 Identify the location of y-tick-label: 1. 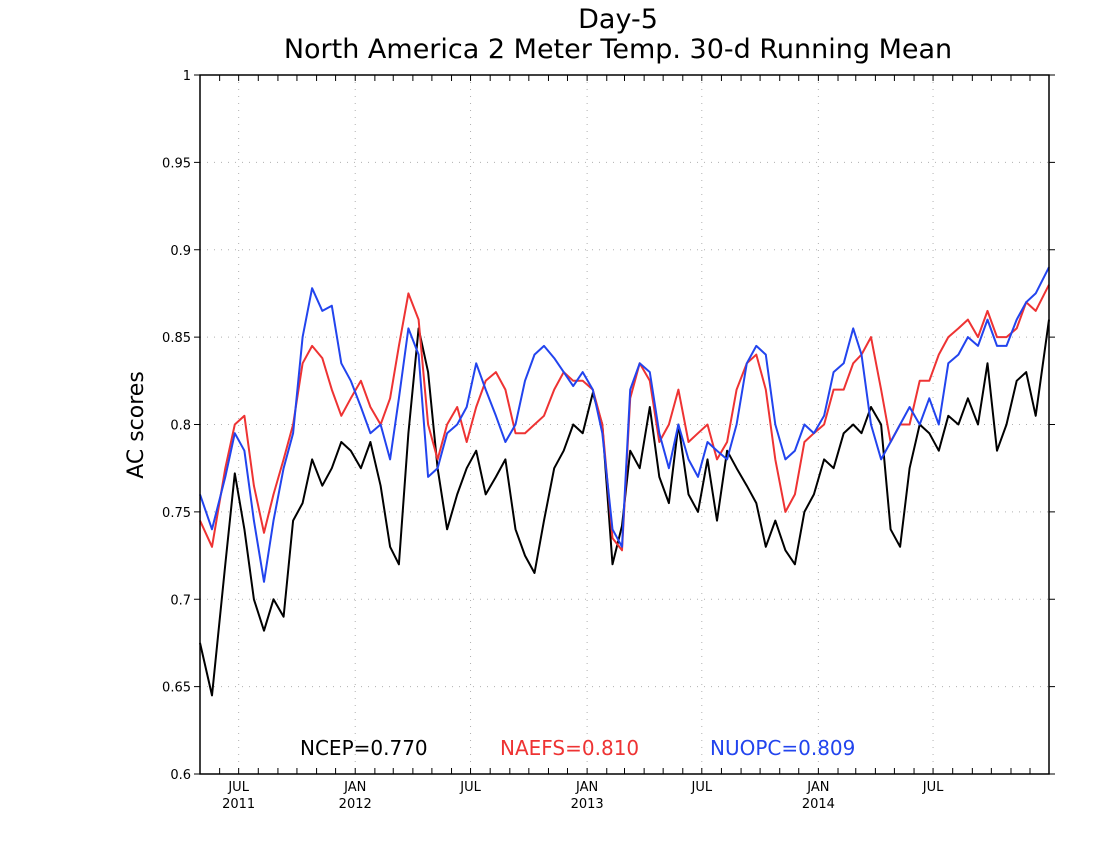
(187, 76).